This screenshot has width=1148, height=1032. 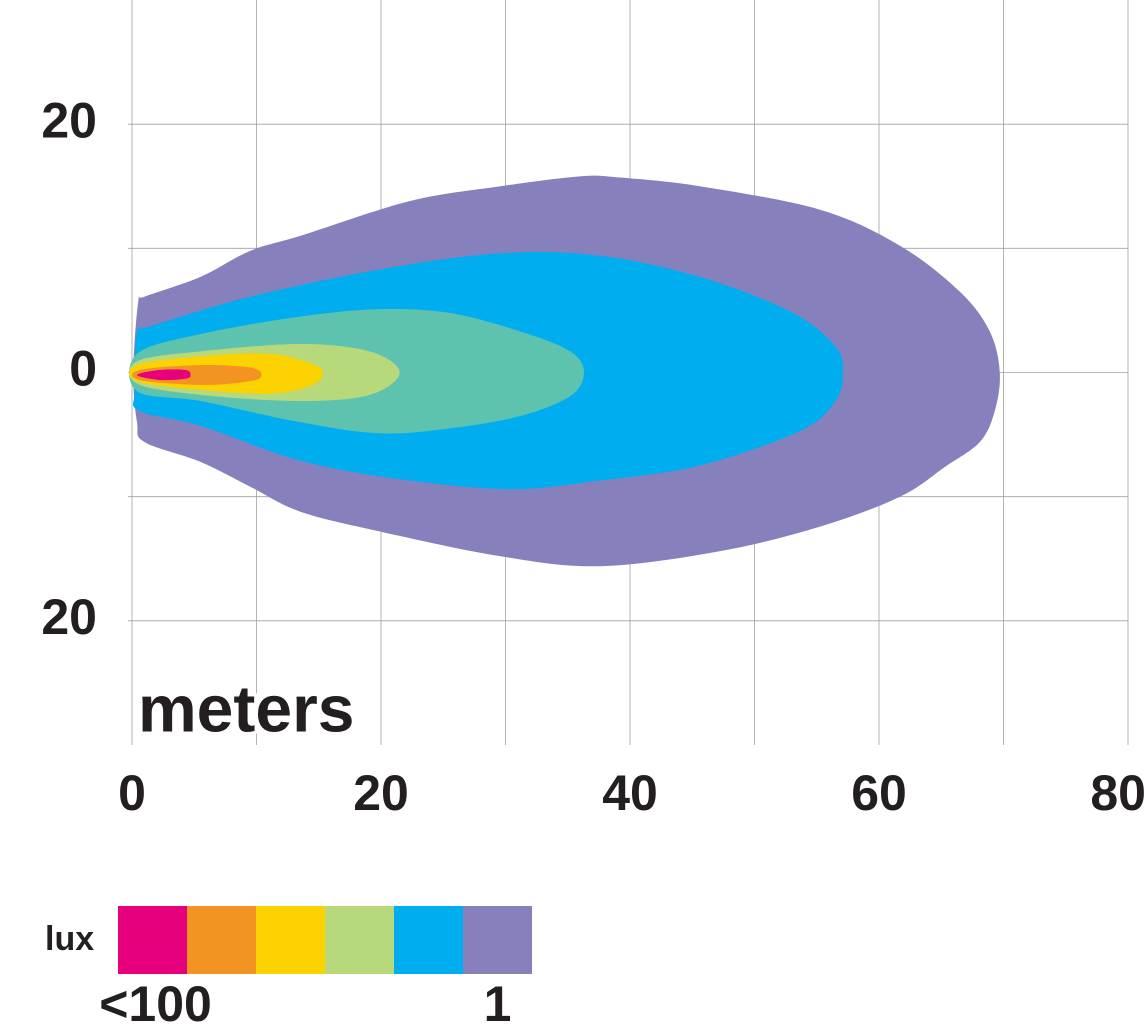 I want to click on legend: lux <100 1, so click(x=288, y=969).